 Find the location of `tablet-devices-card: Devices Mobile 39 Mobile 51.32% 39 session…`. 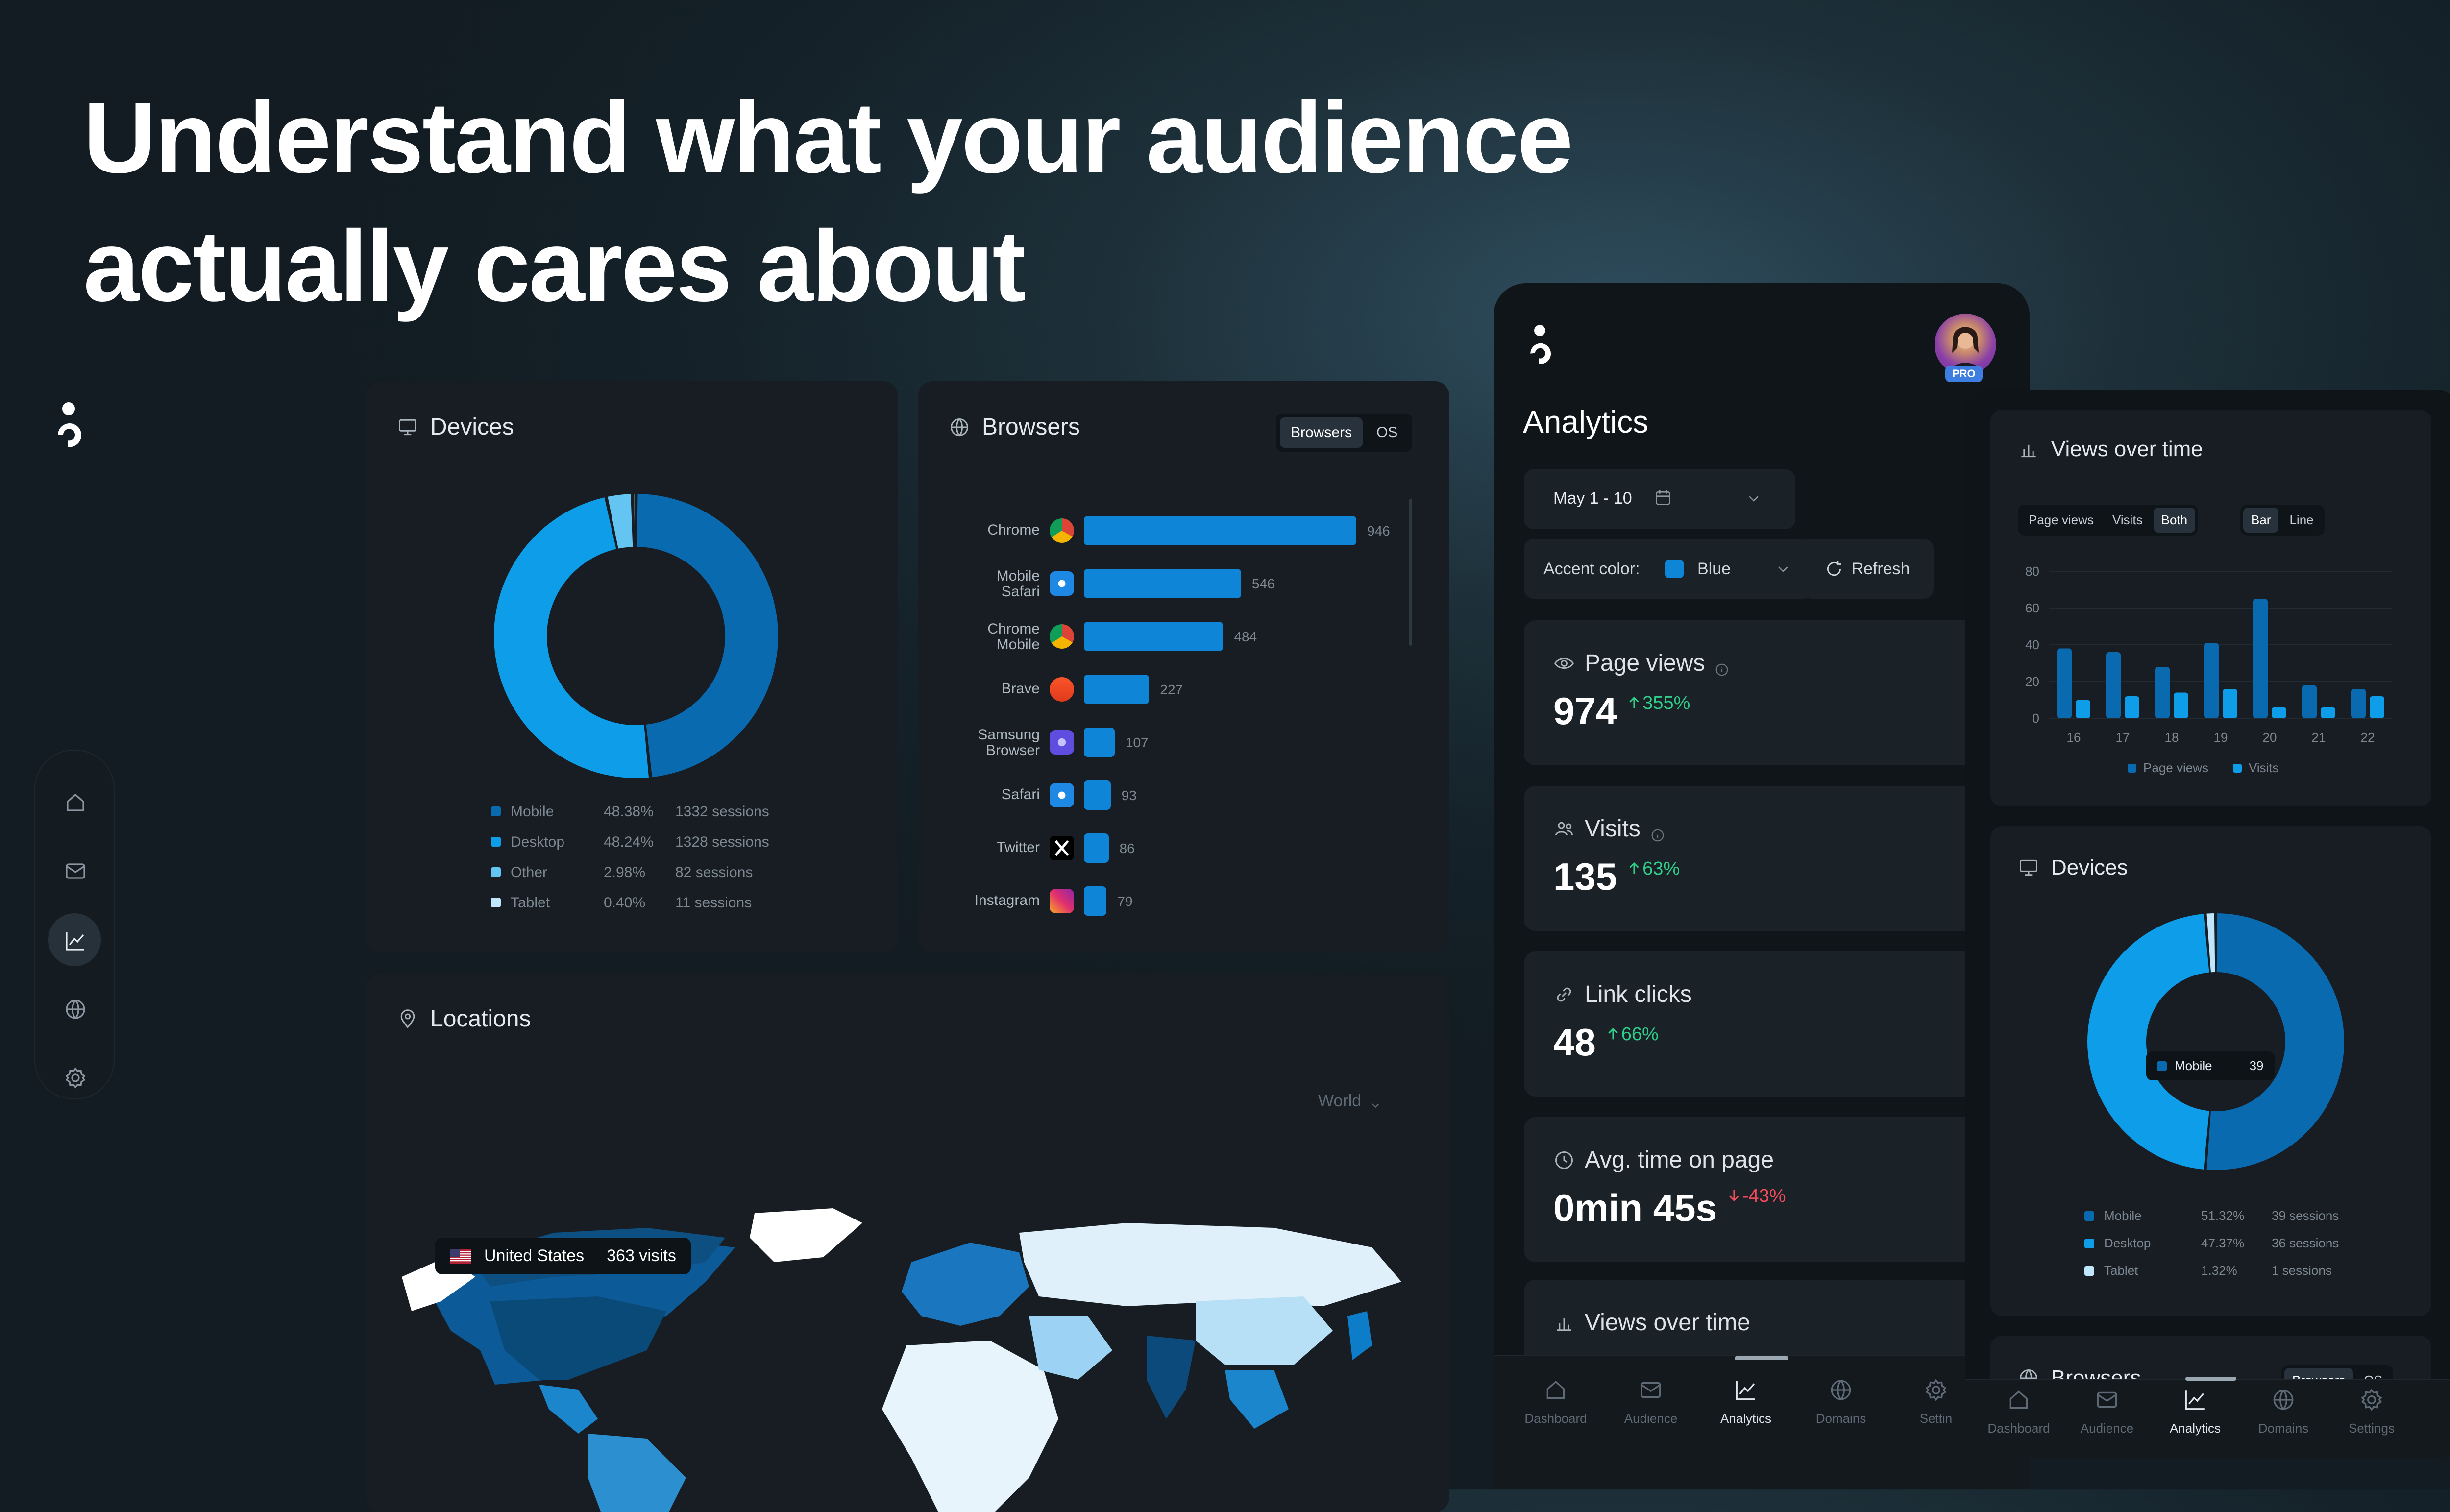

tablet-devices-card: Devices Mobile 39 Mobile 51.32% 39 session… is located at coordinates (2210, 1071).